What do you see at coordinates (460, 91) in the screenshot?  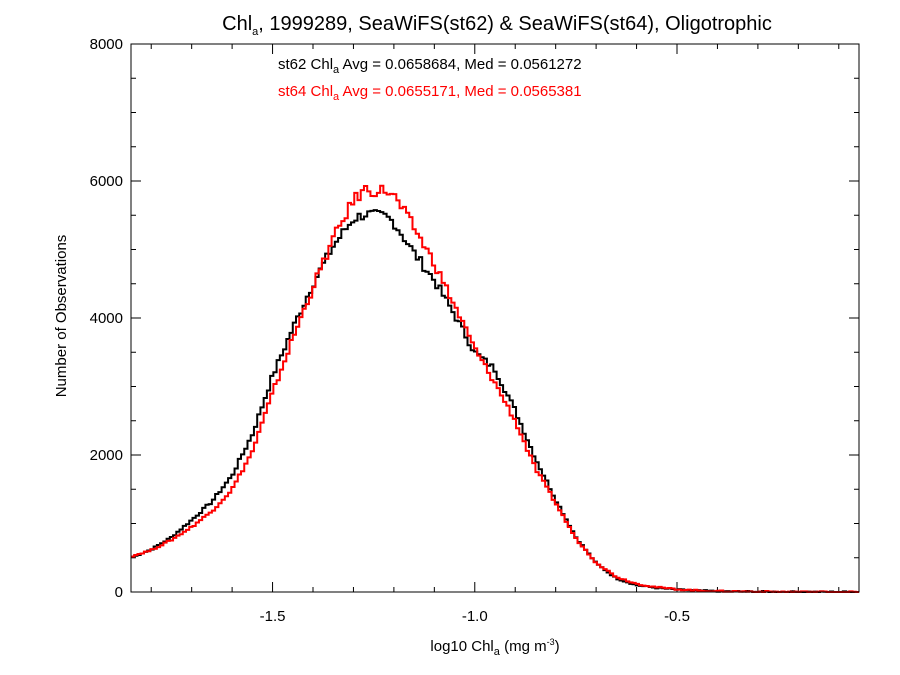 I see `stat-st64-post: Avg = 0.0655171, Med = 0.0565381` at bounding box center [460, 91].